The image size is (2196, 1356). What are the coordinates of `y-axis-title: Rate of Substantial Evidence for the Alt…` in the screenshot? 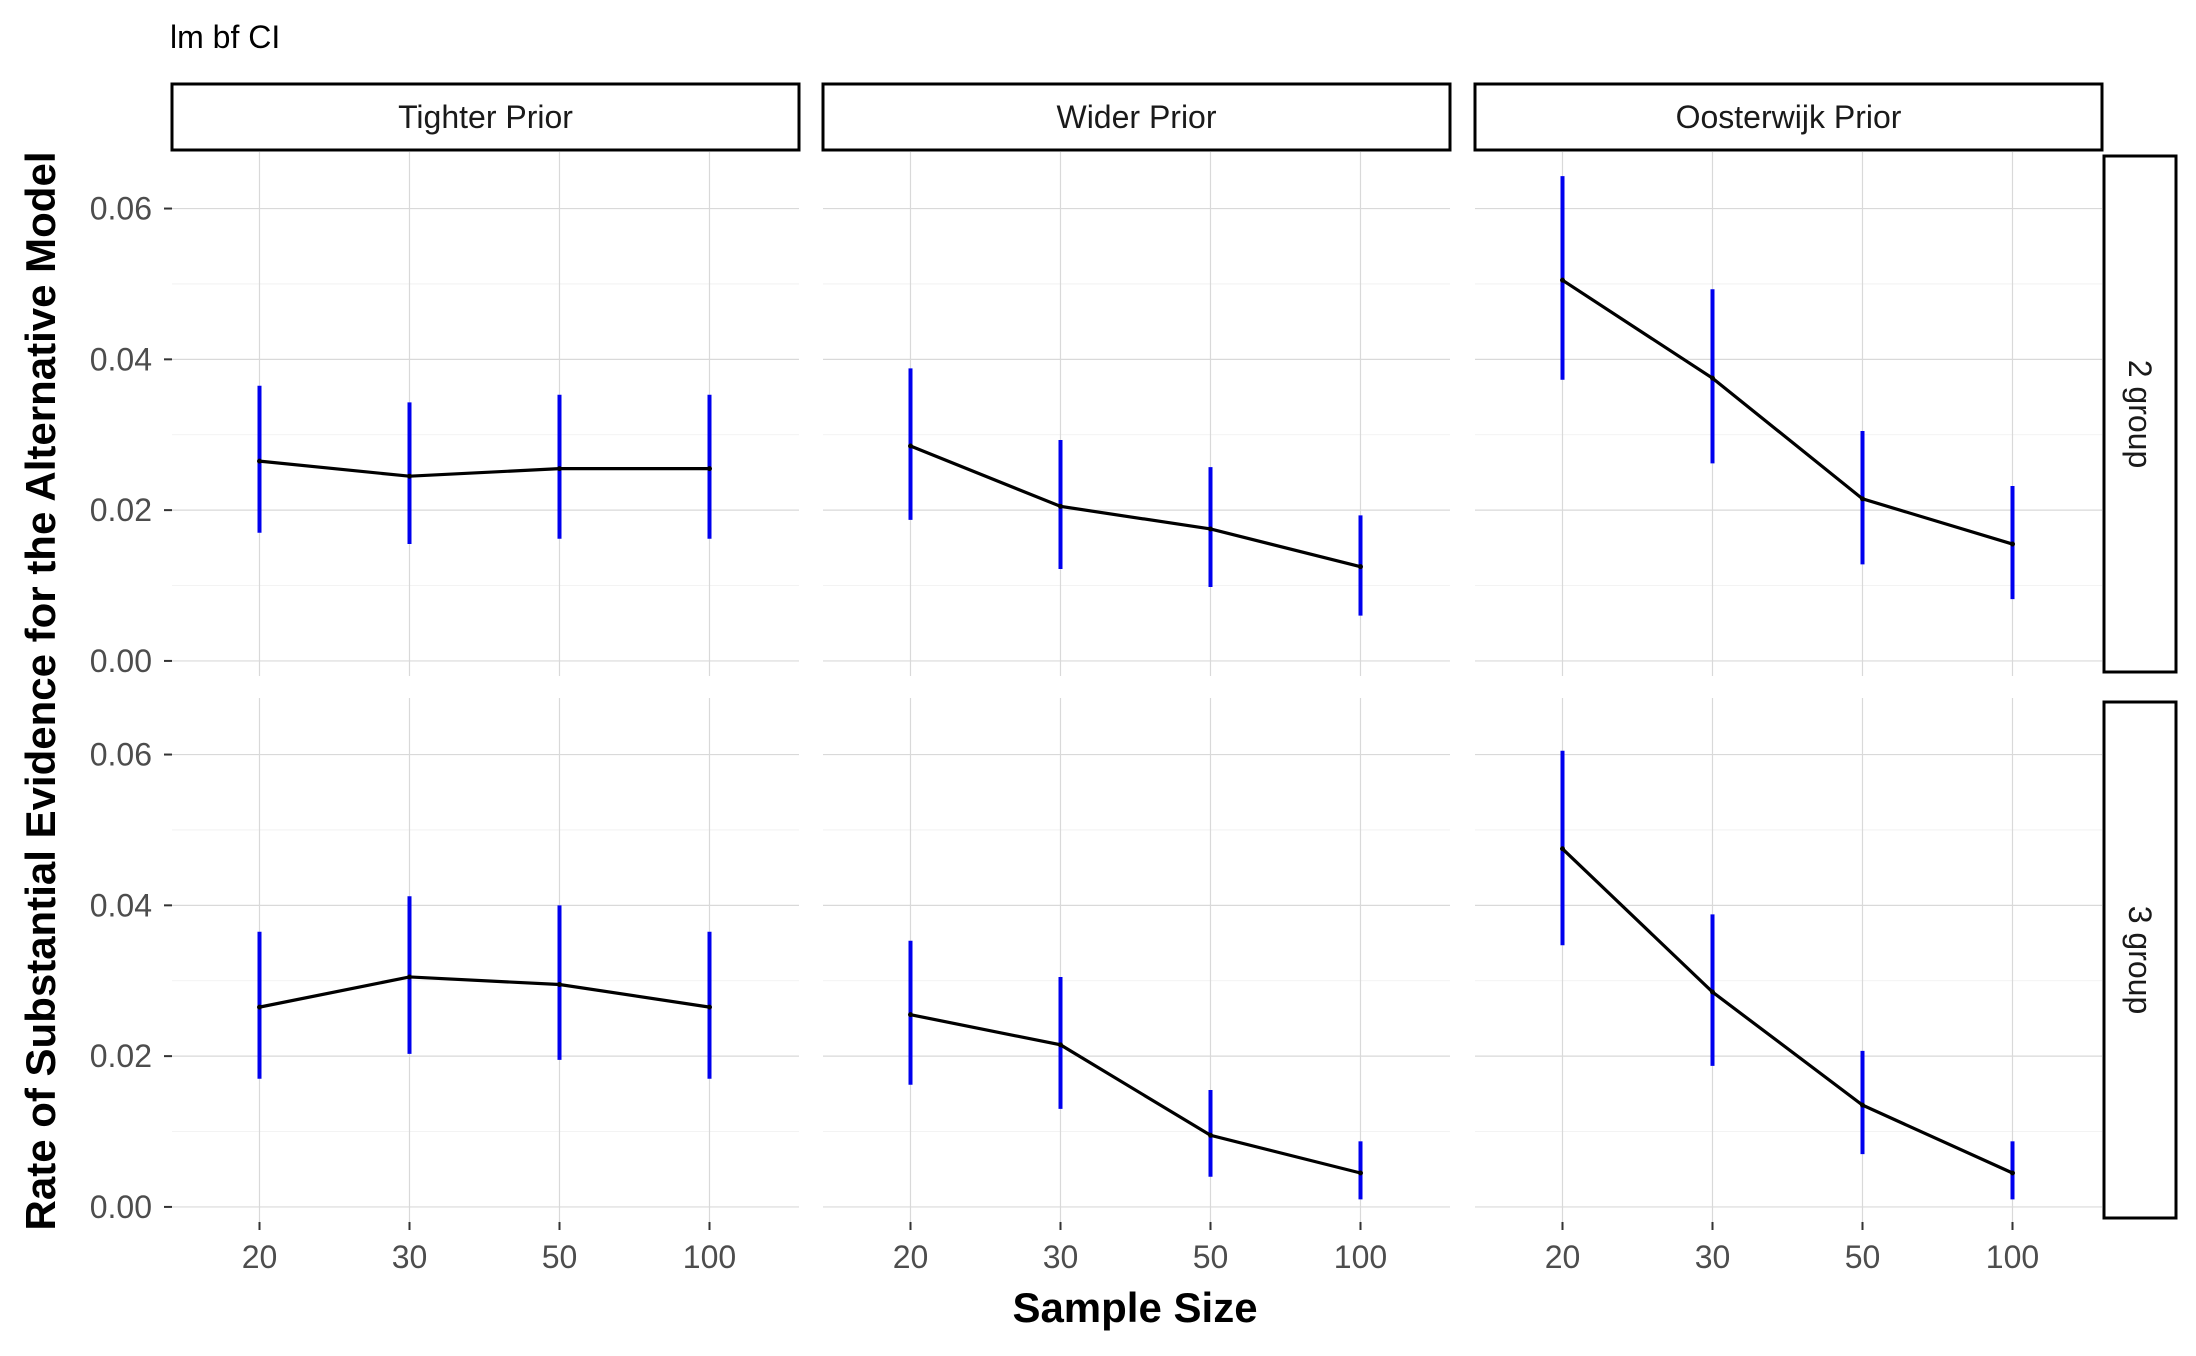 It's located at (40, 691).